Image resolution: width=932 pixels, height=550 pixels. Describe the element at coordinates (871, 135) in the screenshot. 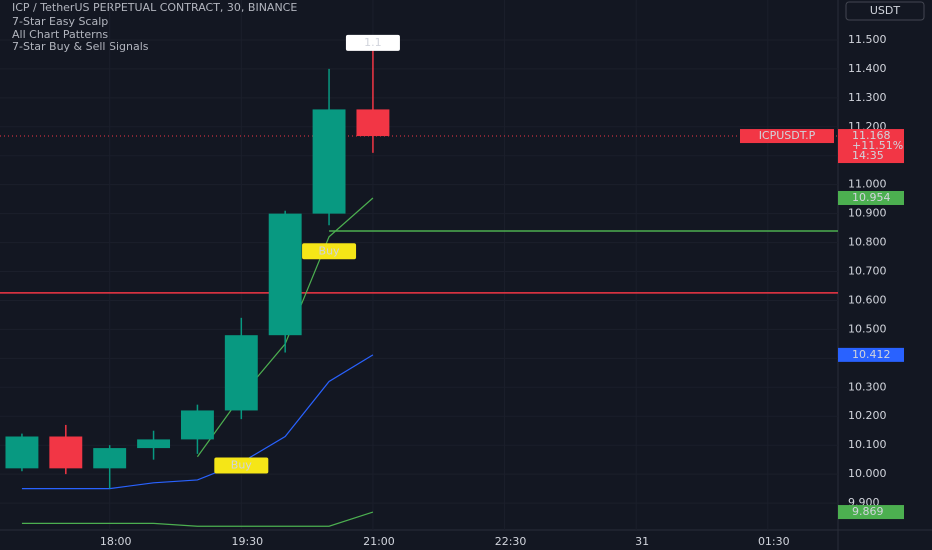

I see `current-price-label: 11.168` at that location.